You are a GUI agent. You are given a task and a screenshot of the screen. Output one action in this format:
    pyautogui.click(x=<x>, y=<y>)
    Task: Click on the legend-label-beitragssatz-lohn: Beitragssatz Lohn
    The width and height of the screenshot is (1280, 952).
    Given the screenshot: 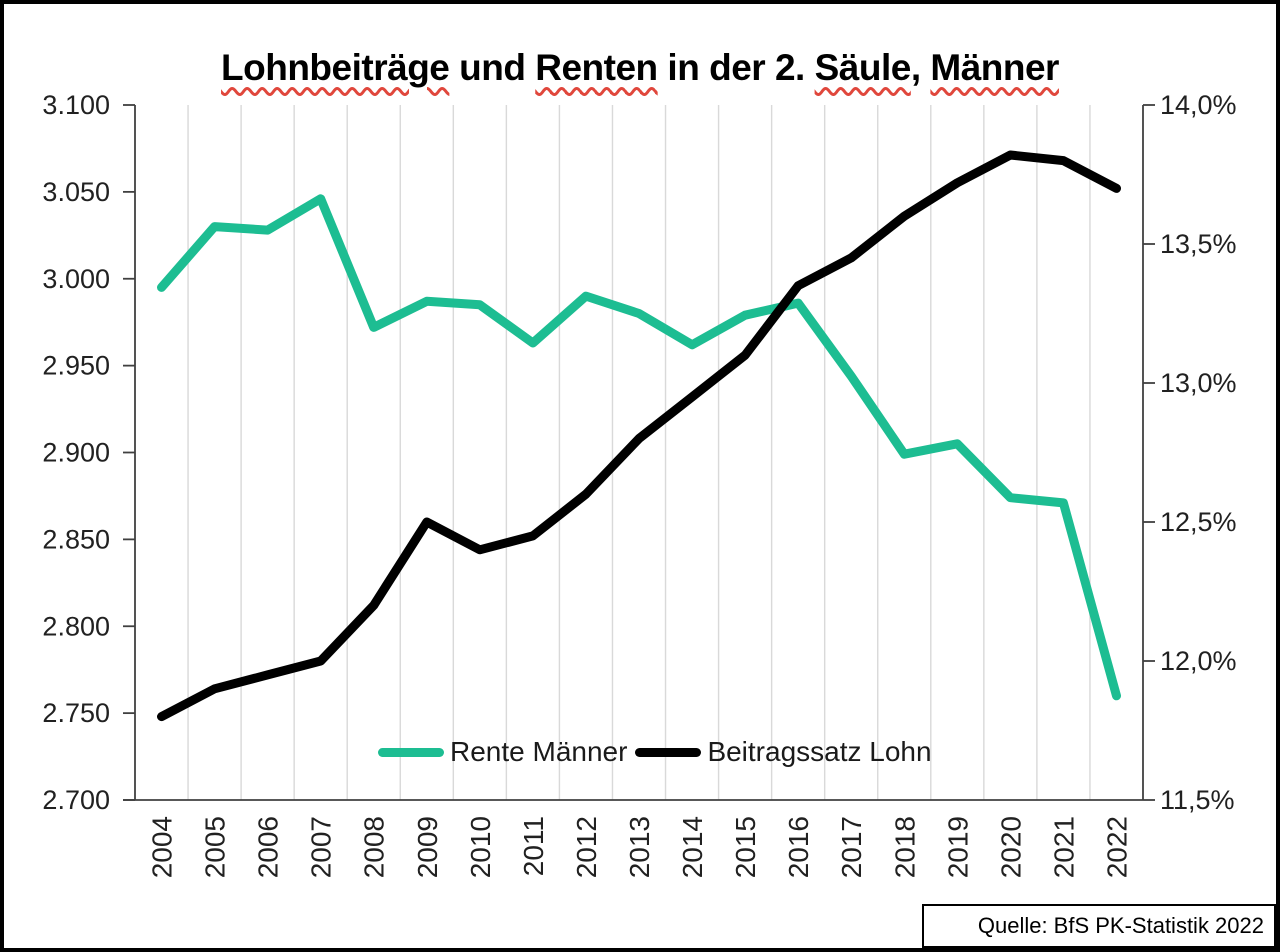 What is the action you would take?
    pyautogui.click(x=819, y=751)
    